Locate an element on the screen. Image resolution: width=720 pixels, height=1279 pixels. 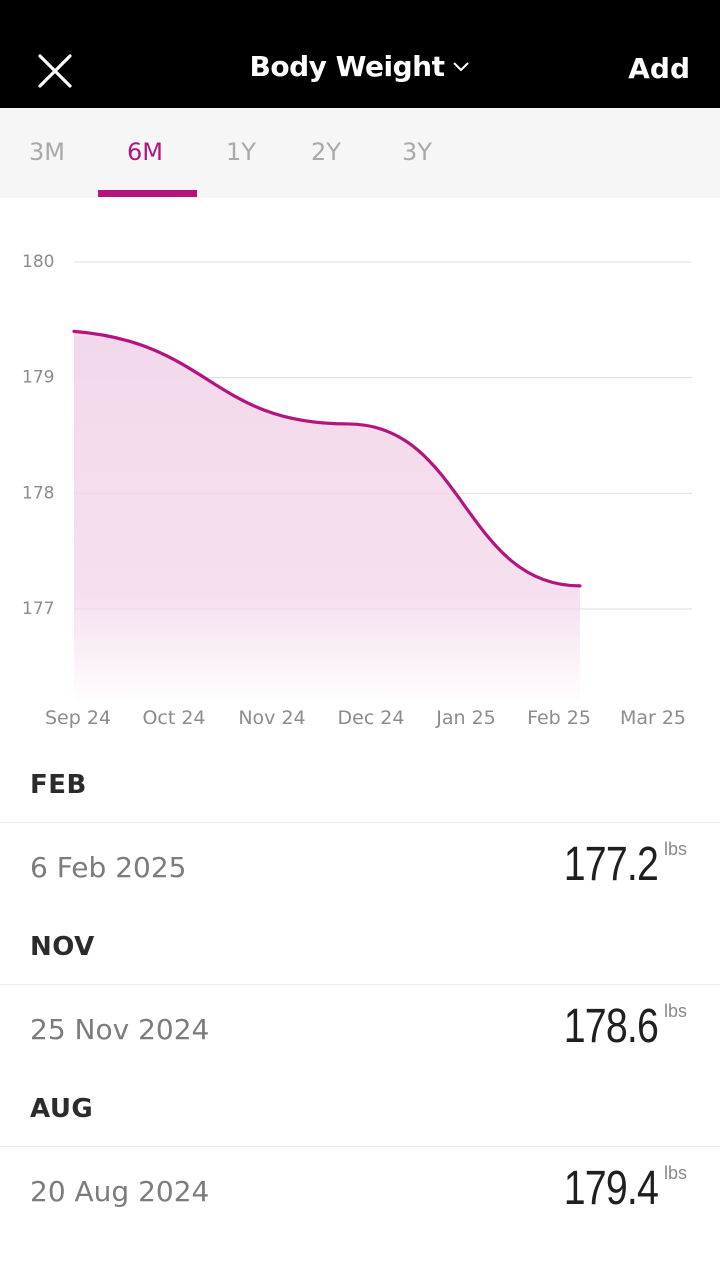
top-bar: Body Weight Add is located at coordinates (360, 54).